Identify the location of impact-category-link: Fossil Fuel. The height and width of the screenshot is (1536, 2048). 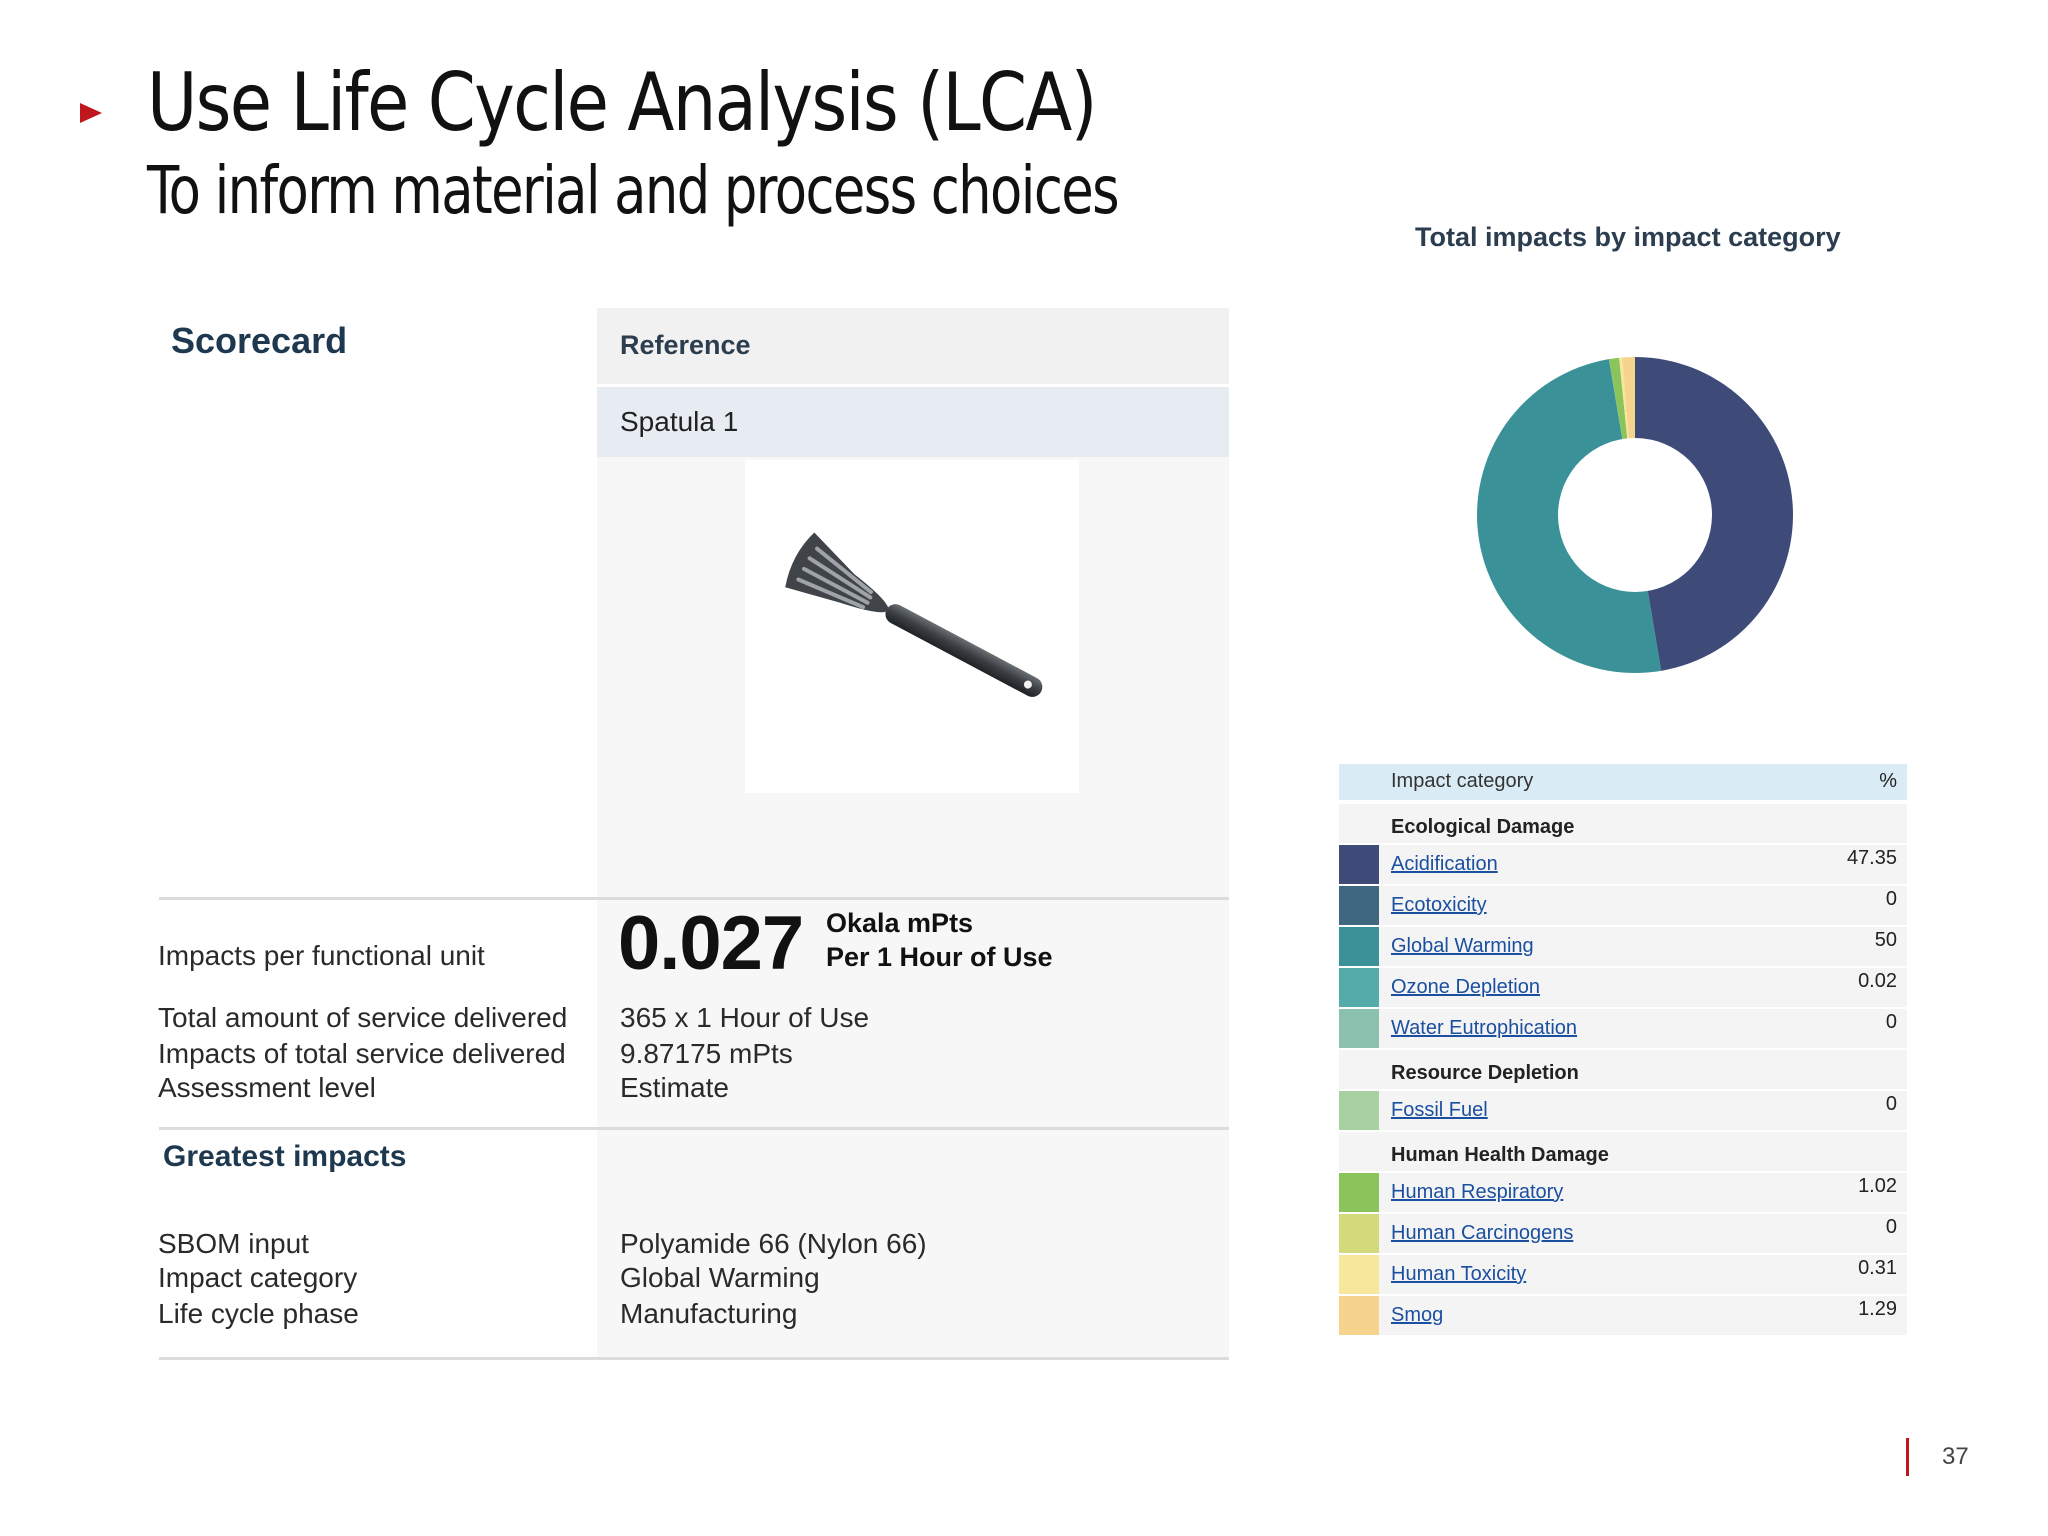
(1439, 1110).